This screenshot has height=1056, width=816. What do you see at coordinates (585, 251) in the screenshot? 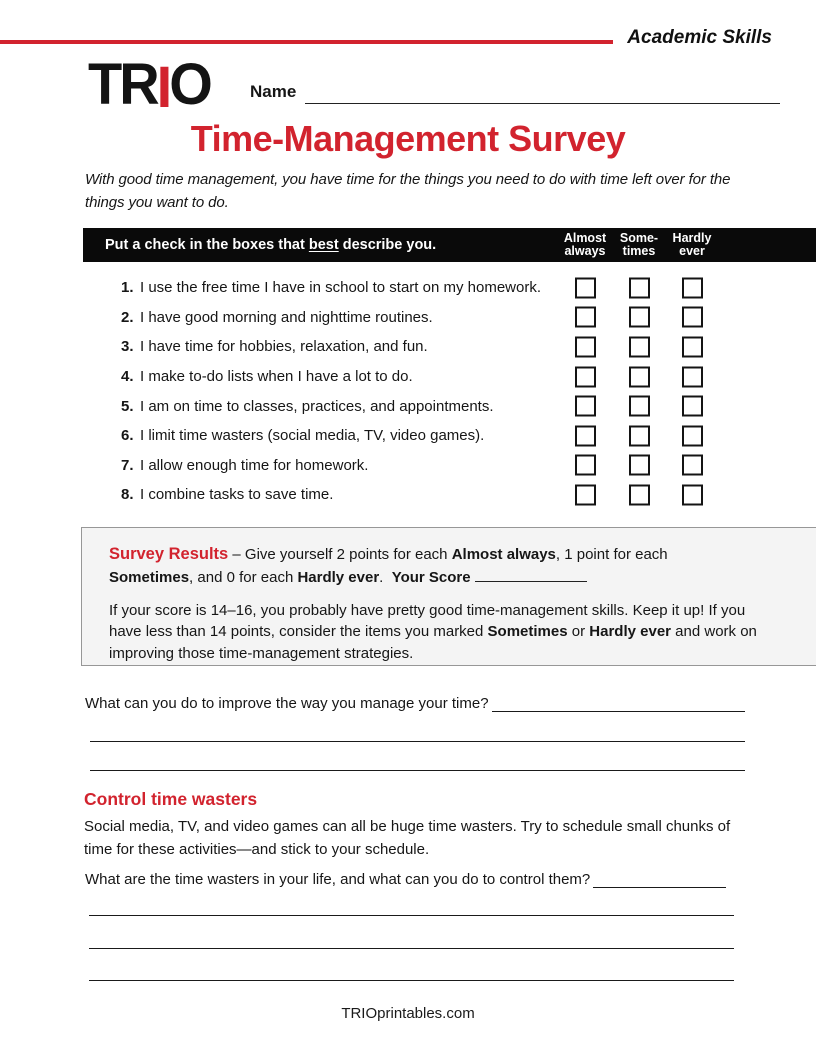
I see `column-header-line: always` at bounding box center [585, 251].